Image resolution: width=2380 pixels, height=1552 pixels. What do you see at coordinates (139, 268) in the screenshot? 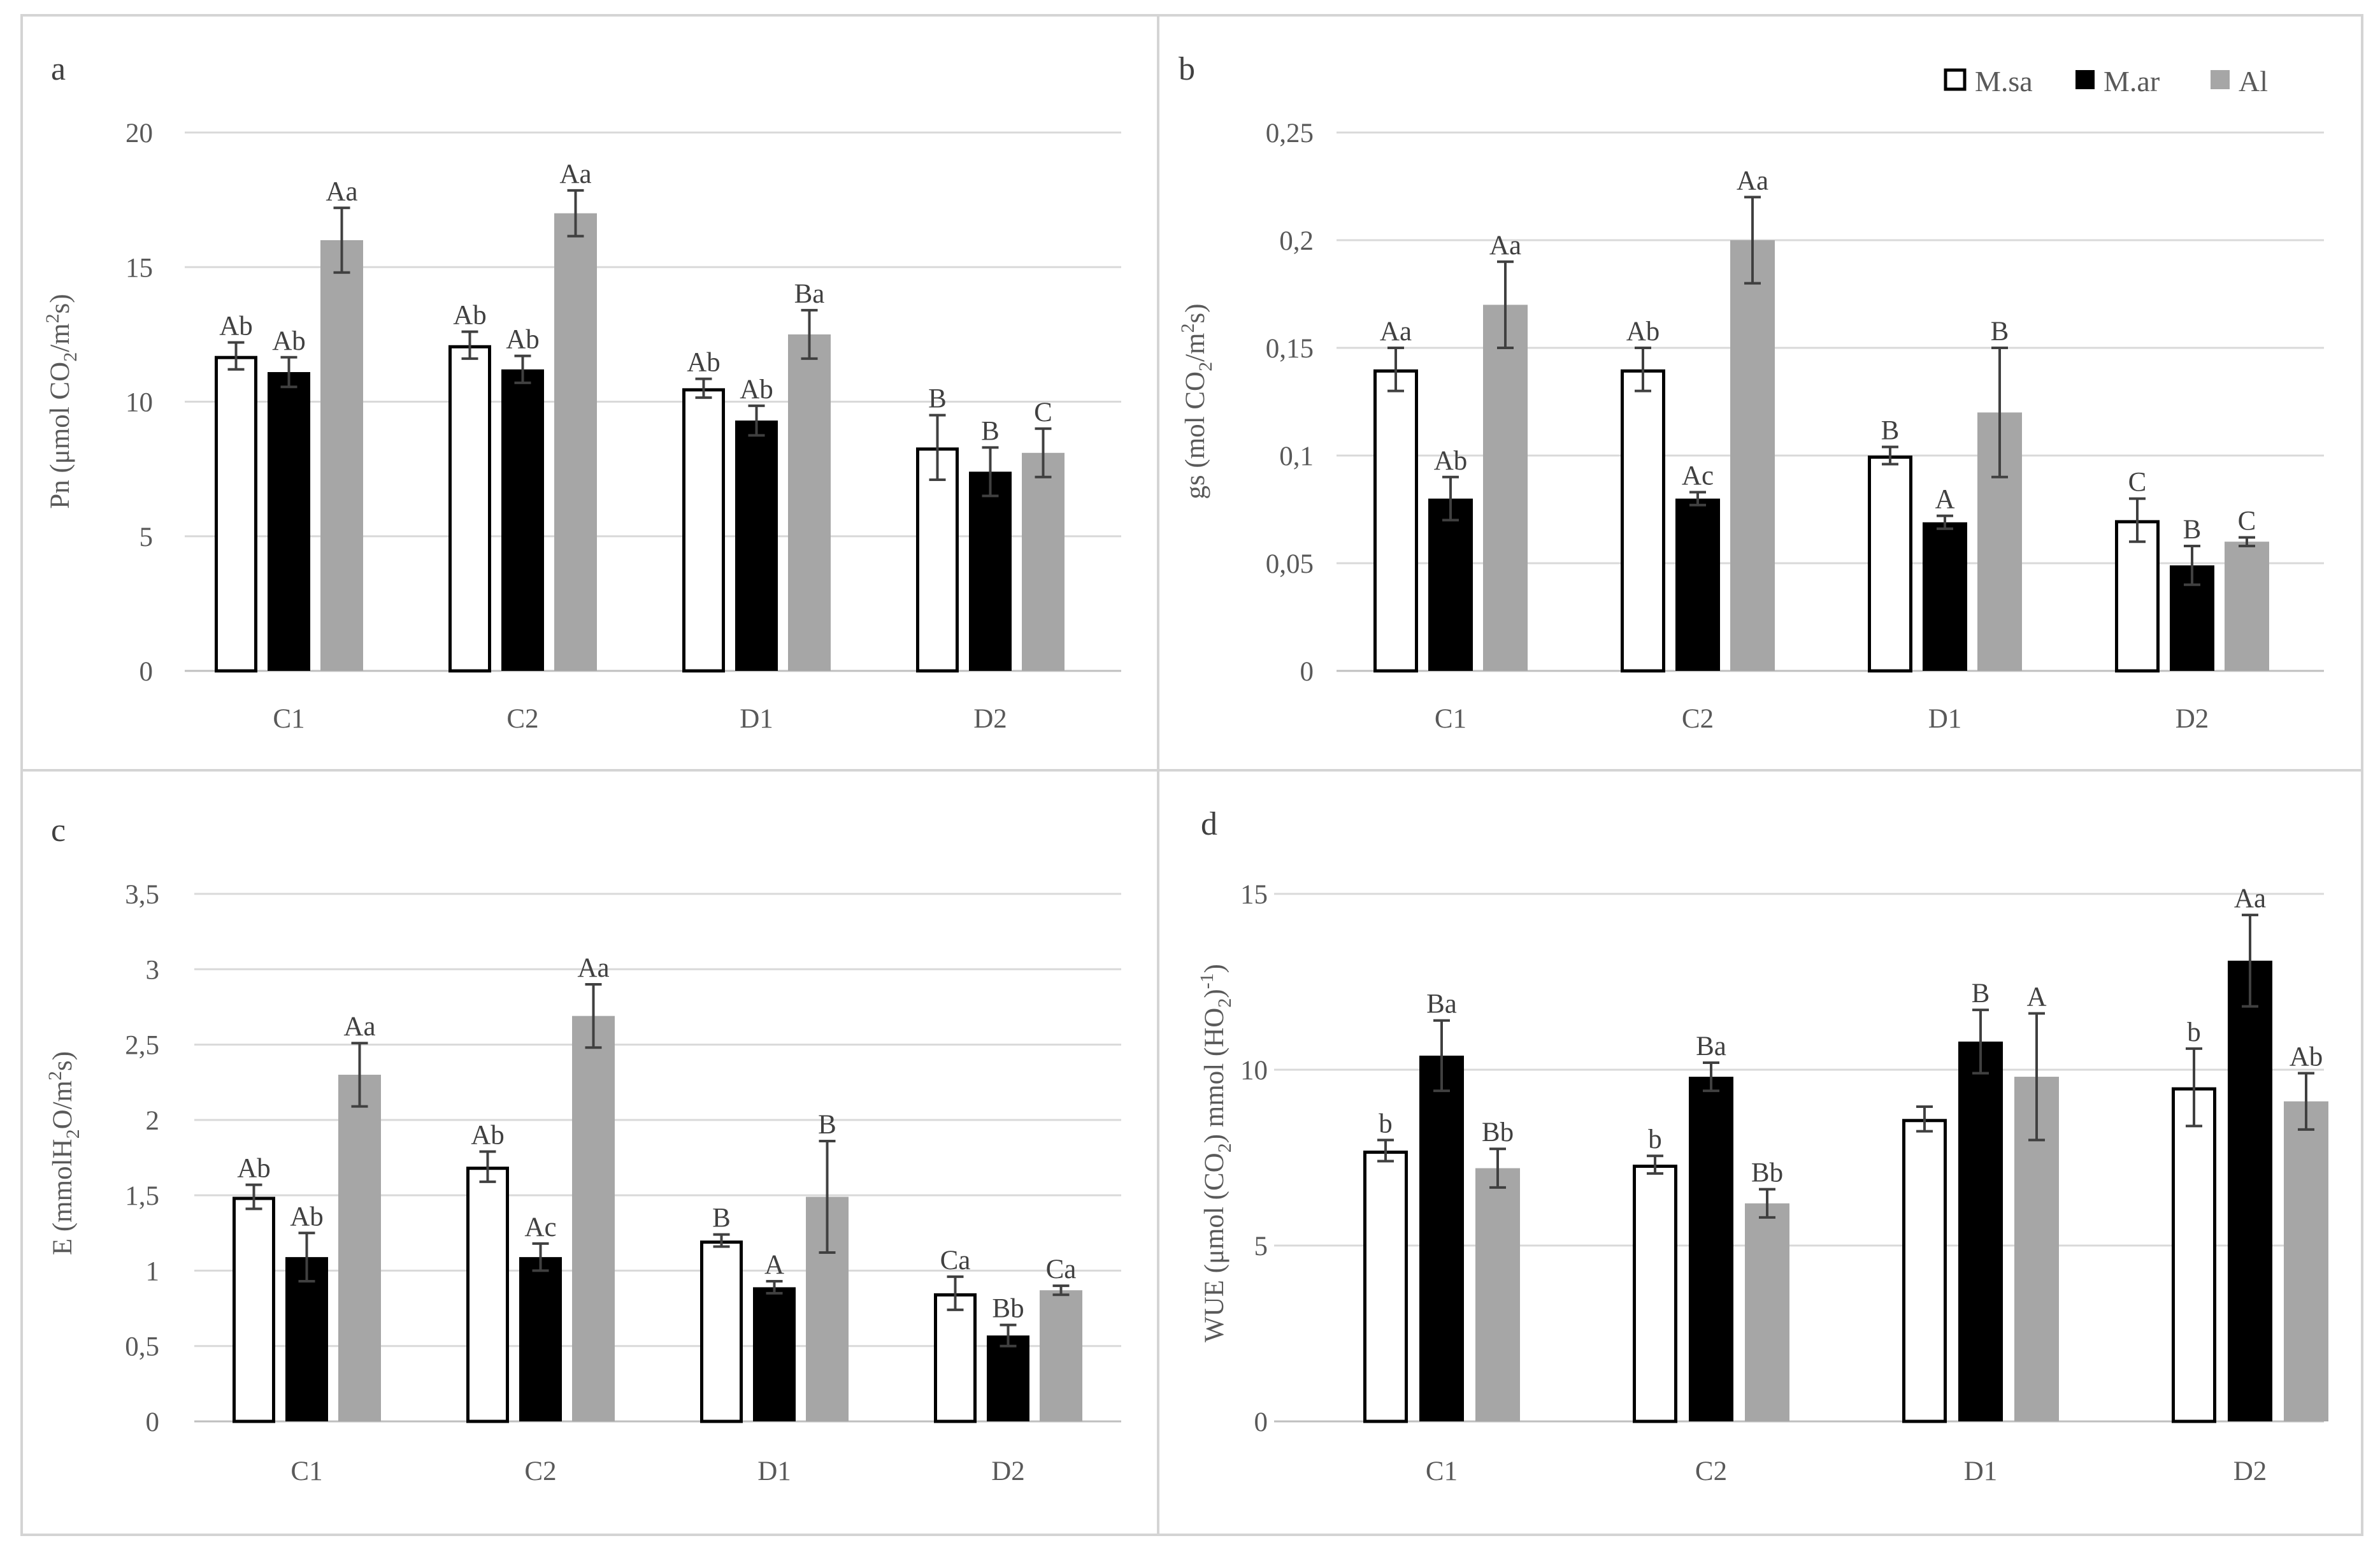
I see `panel-a-y-tick-label: 15` at bounding box center [139, 268].